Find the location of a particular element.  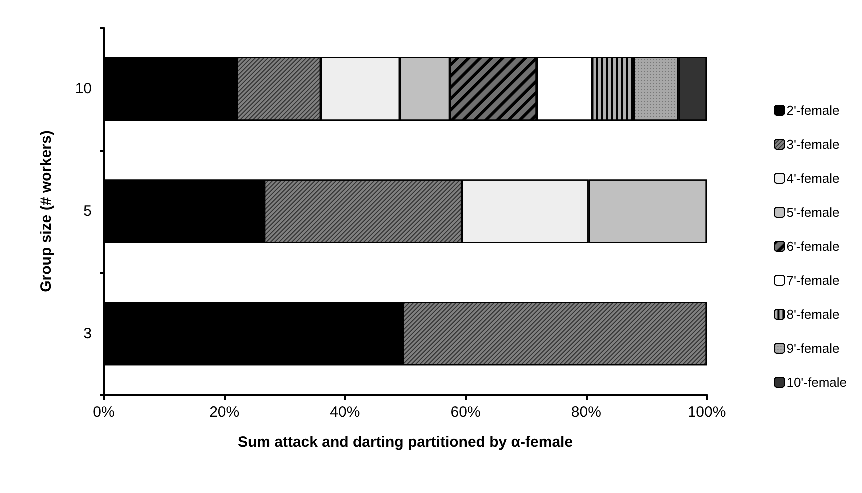

y-tick-label: 10 is located at coordinates (83, 89).